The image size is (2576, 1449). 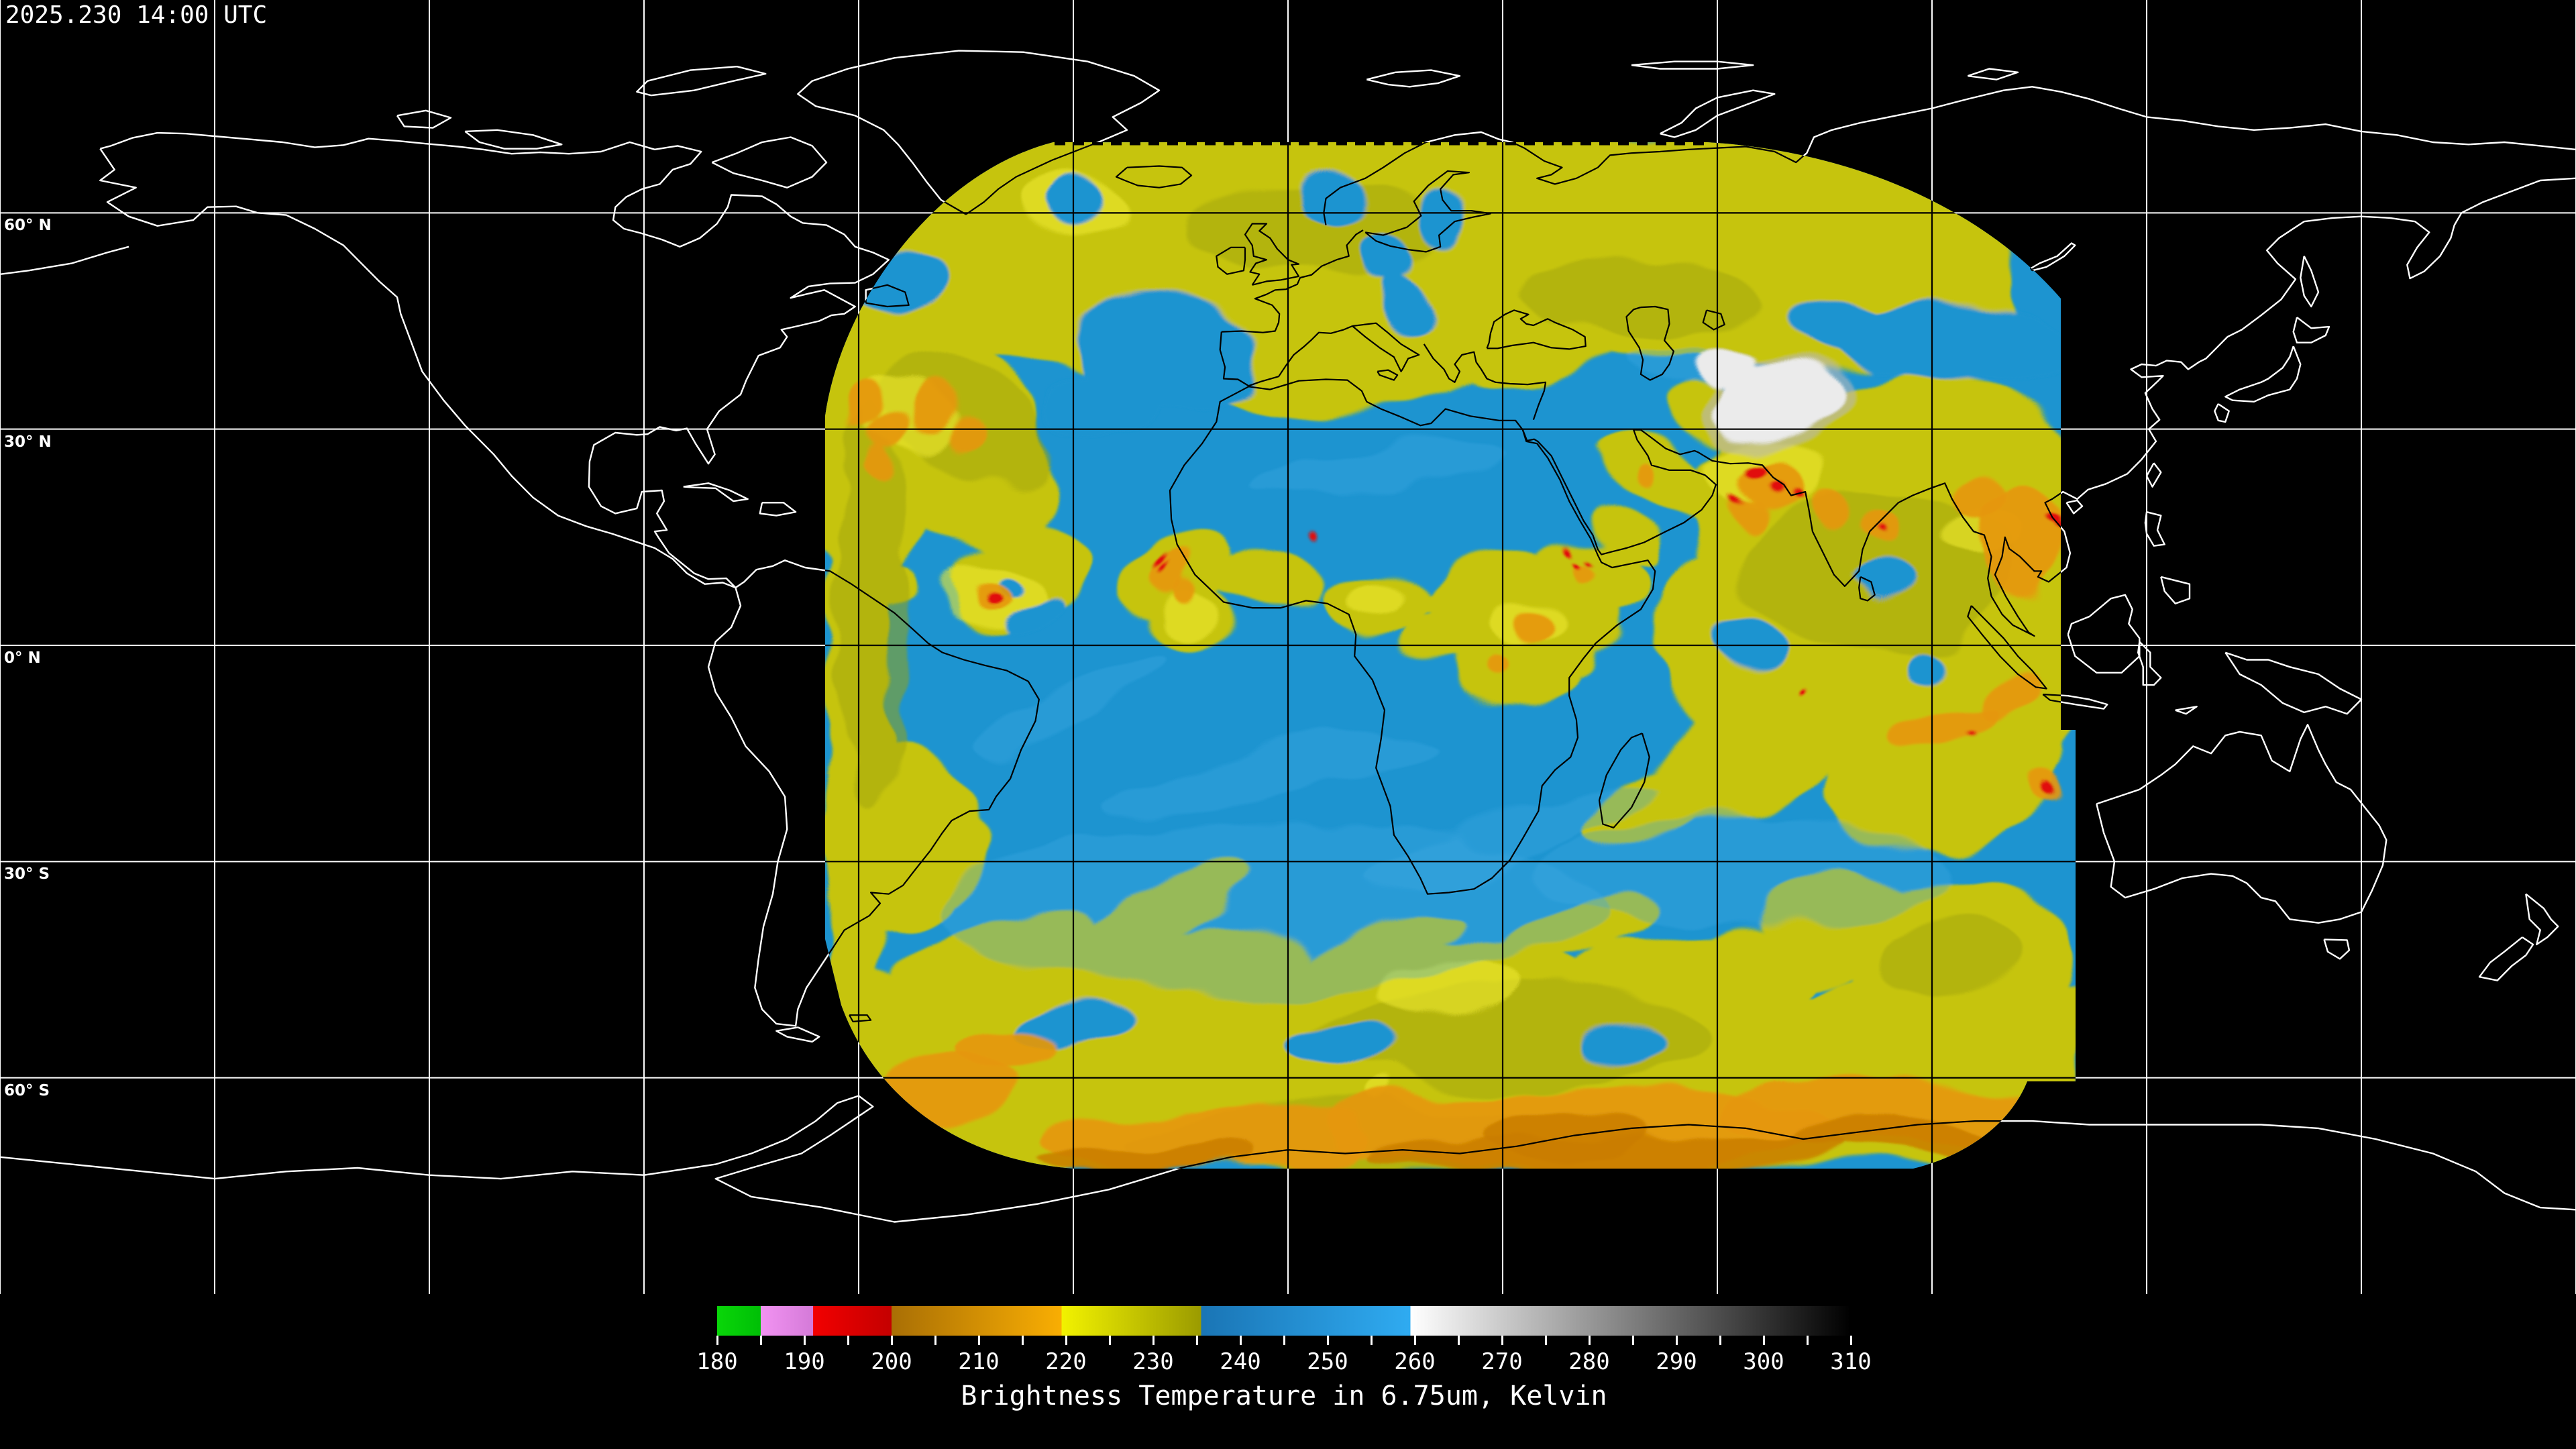 I want to click on latitude-label: 60° N, so click(x=28, y=226).